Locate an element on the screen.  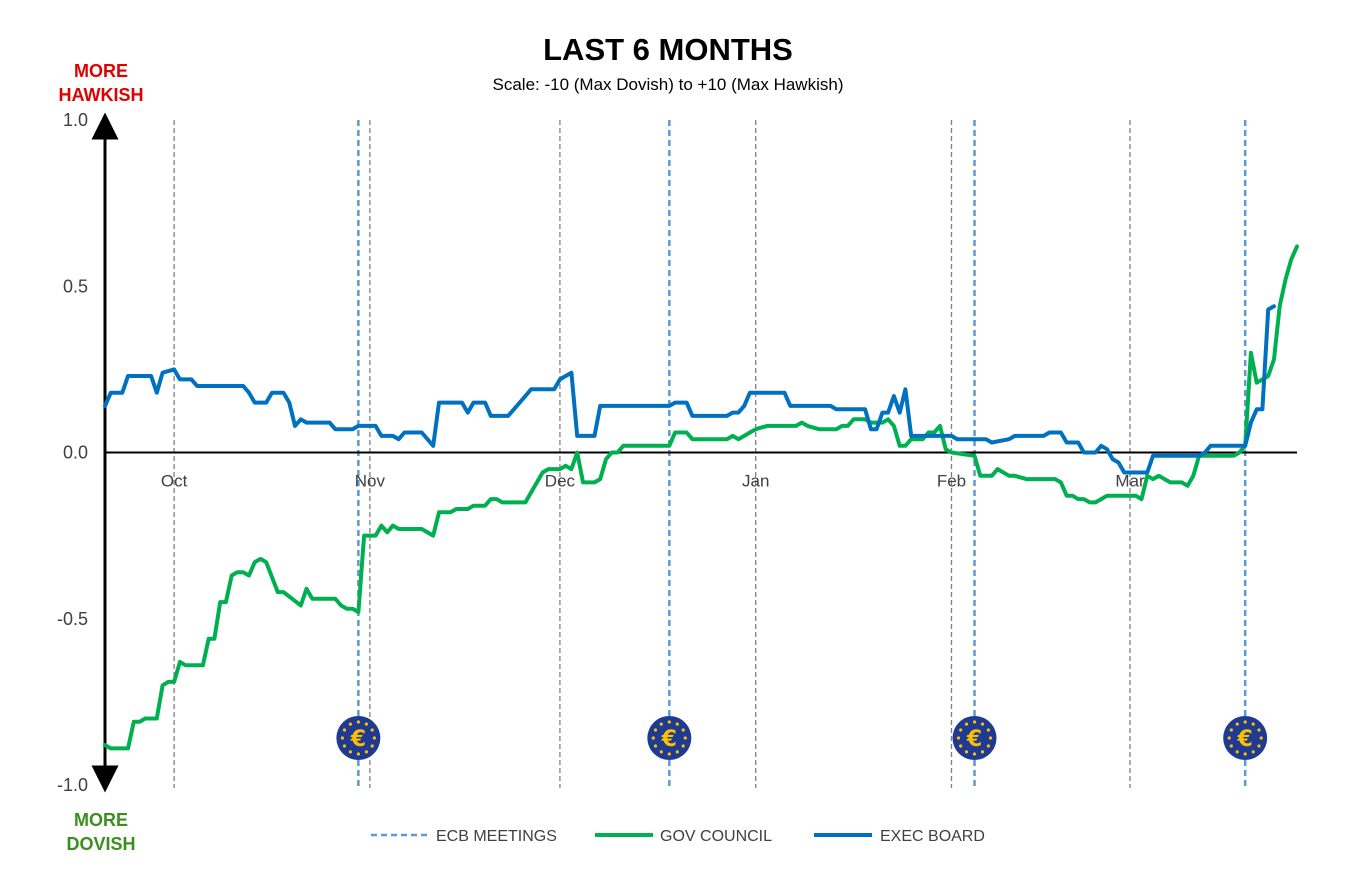
month-label-jan: Jan is located at coordinates (755, 481).